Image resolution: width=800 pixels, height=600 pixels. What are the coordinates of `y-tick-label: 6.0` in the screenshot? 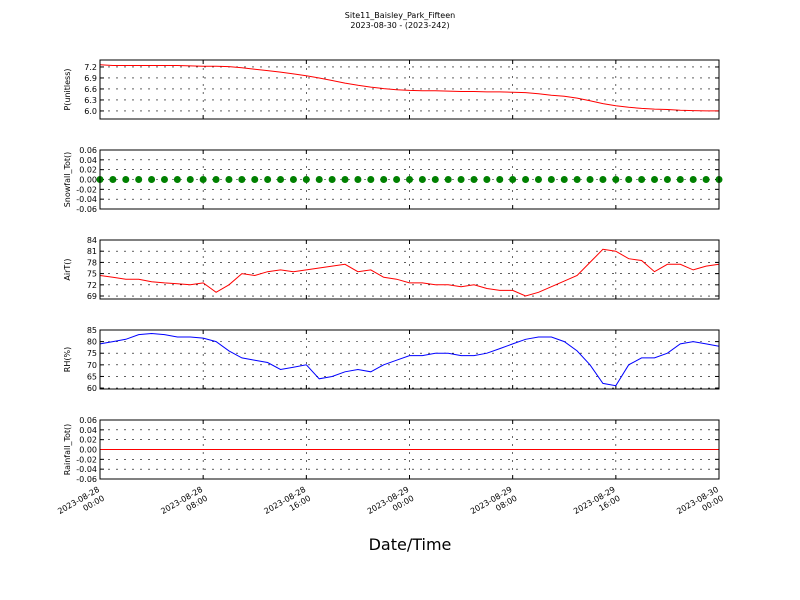 It's located at (90, 111).